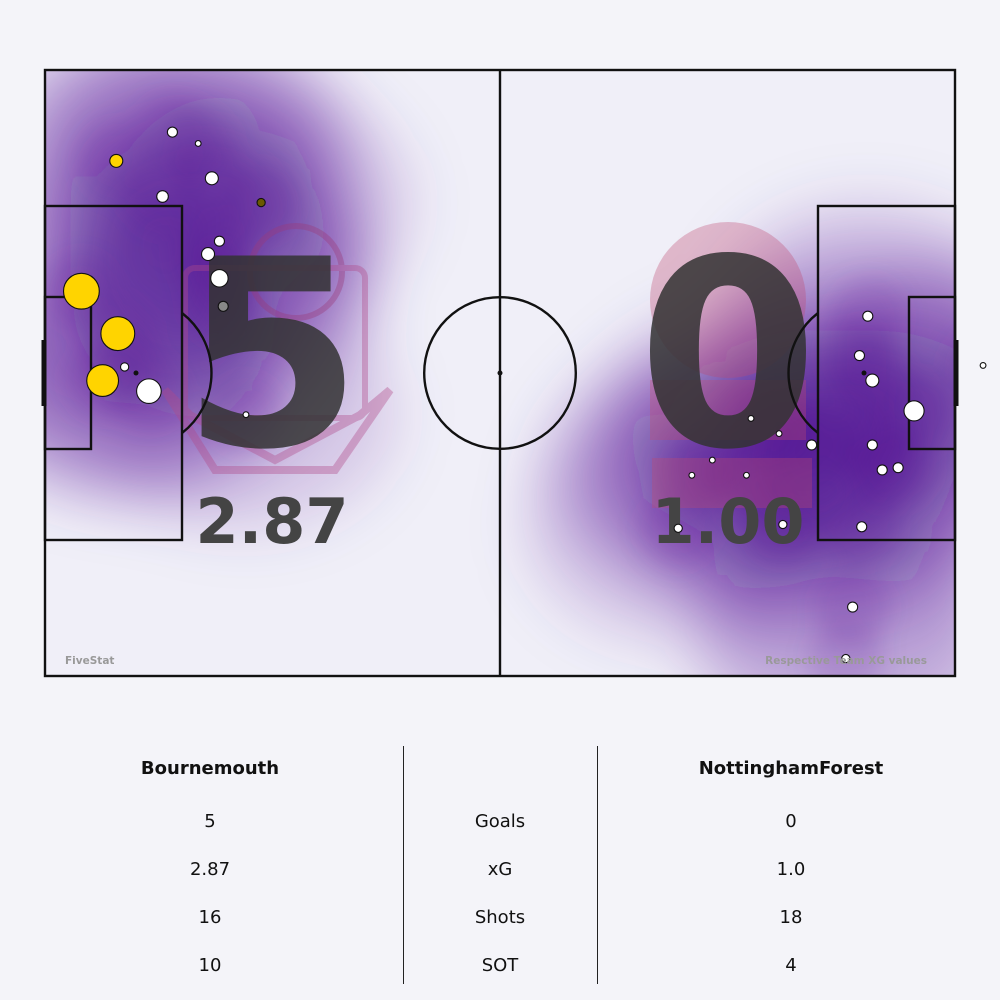 This screenshot has width=1000, height=1000. I want to click on away-xg-overlay: 1.00, so click(728, 521).